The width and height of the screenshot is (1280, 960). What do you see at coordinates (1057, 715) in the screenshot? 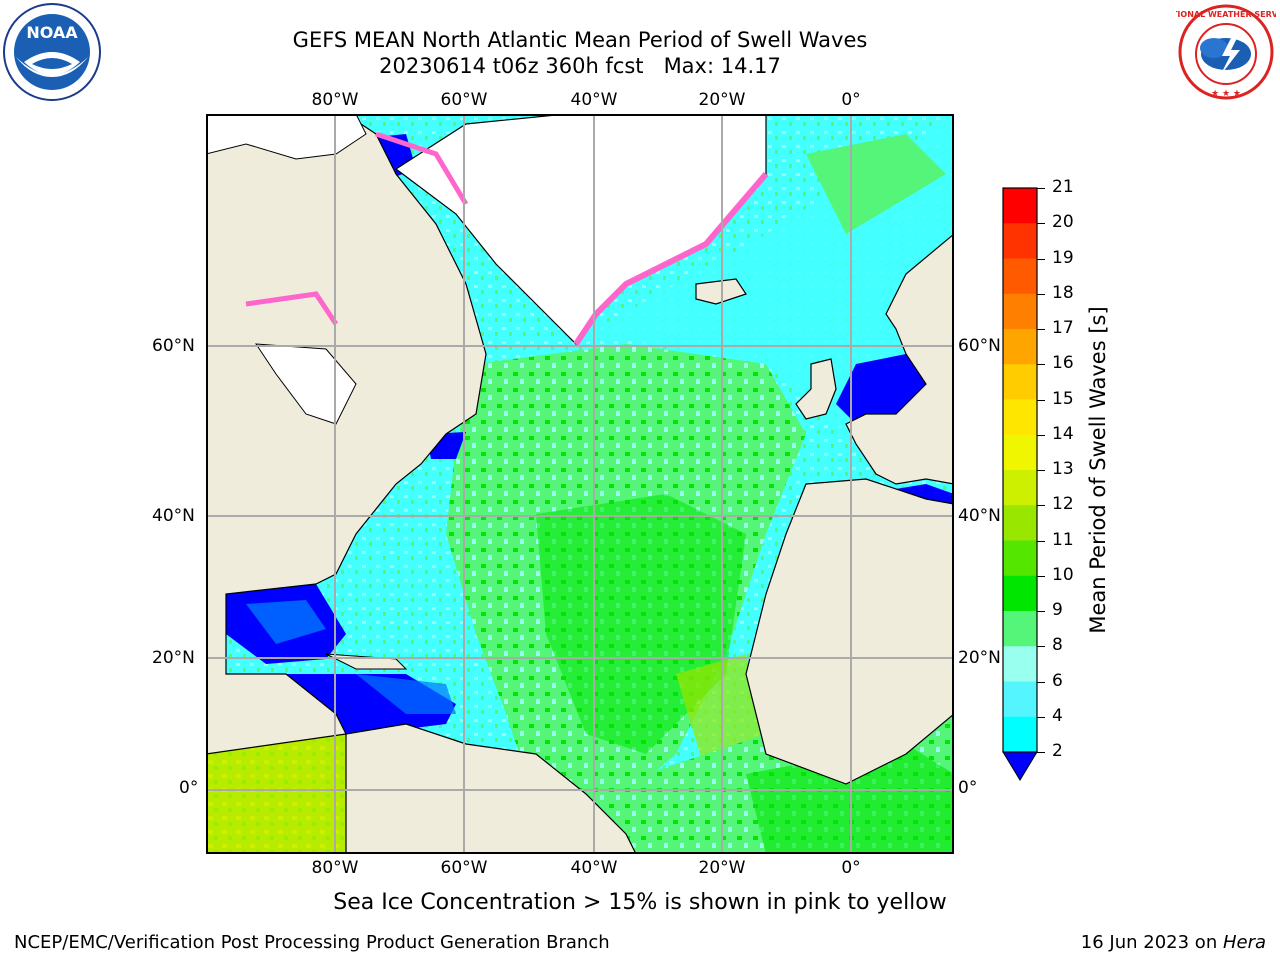
I see `colorbar-tick-label: 4` at bounding box center [1057, 715].